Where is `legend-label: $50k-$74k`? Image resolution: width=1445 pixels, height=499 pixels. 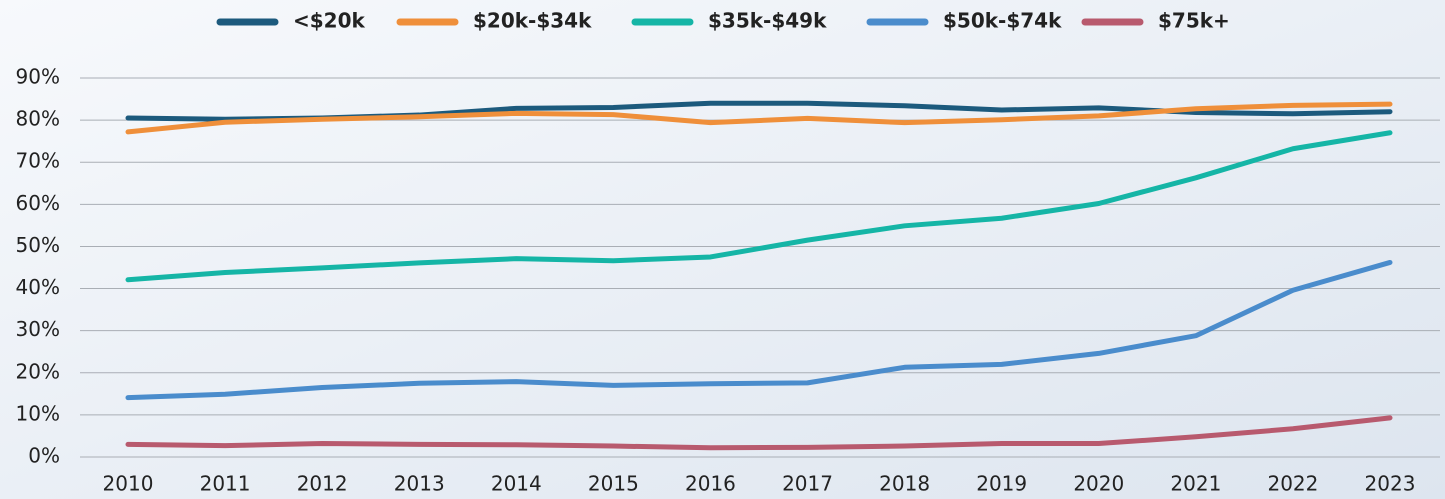 legend-label: $50k-$74k is located at coordinates (1002, 21).